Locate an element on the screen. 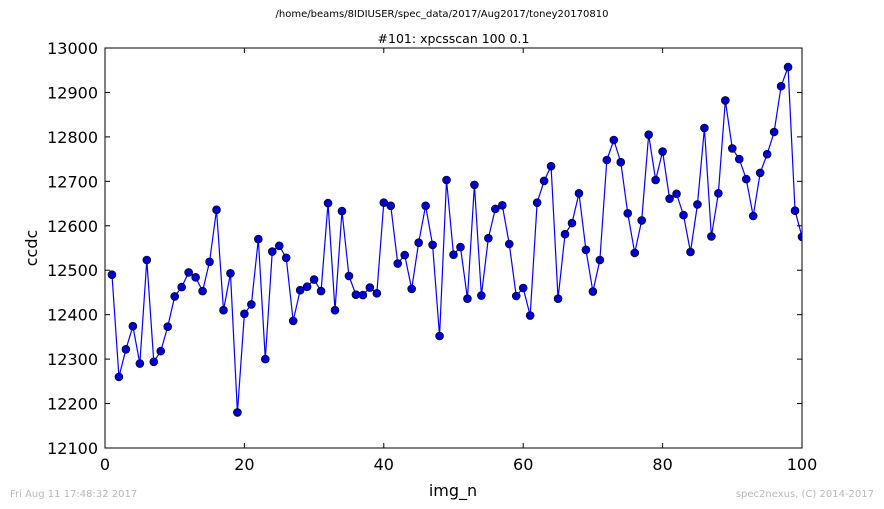  x-tick-label: 0 is located at coordinates (105, 464).